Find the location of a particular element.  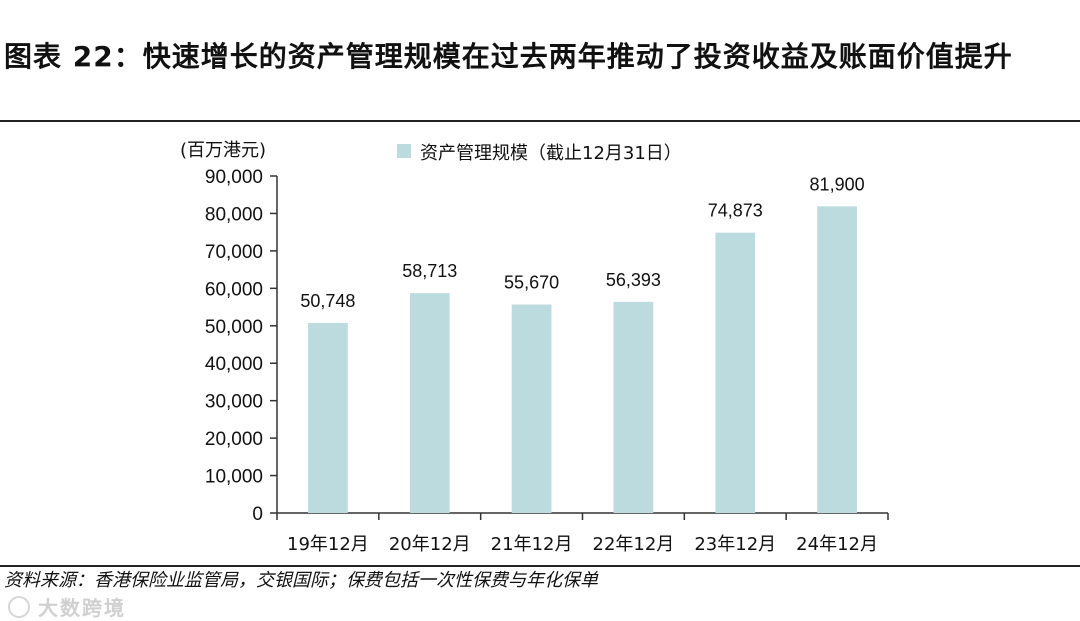

x-tick-label: 20年12月 is located at coordinates (430, 544).